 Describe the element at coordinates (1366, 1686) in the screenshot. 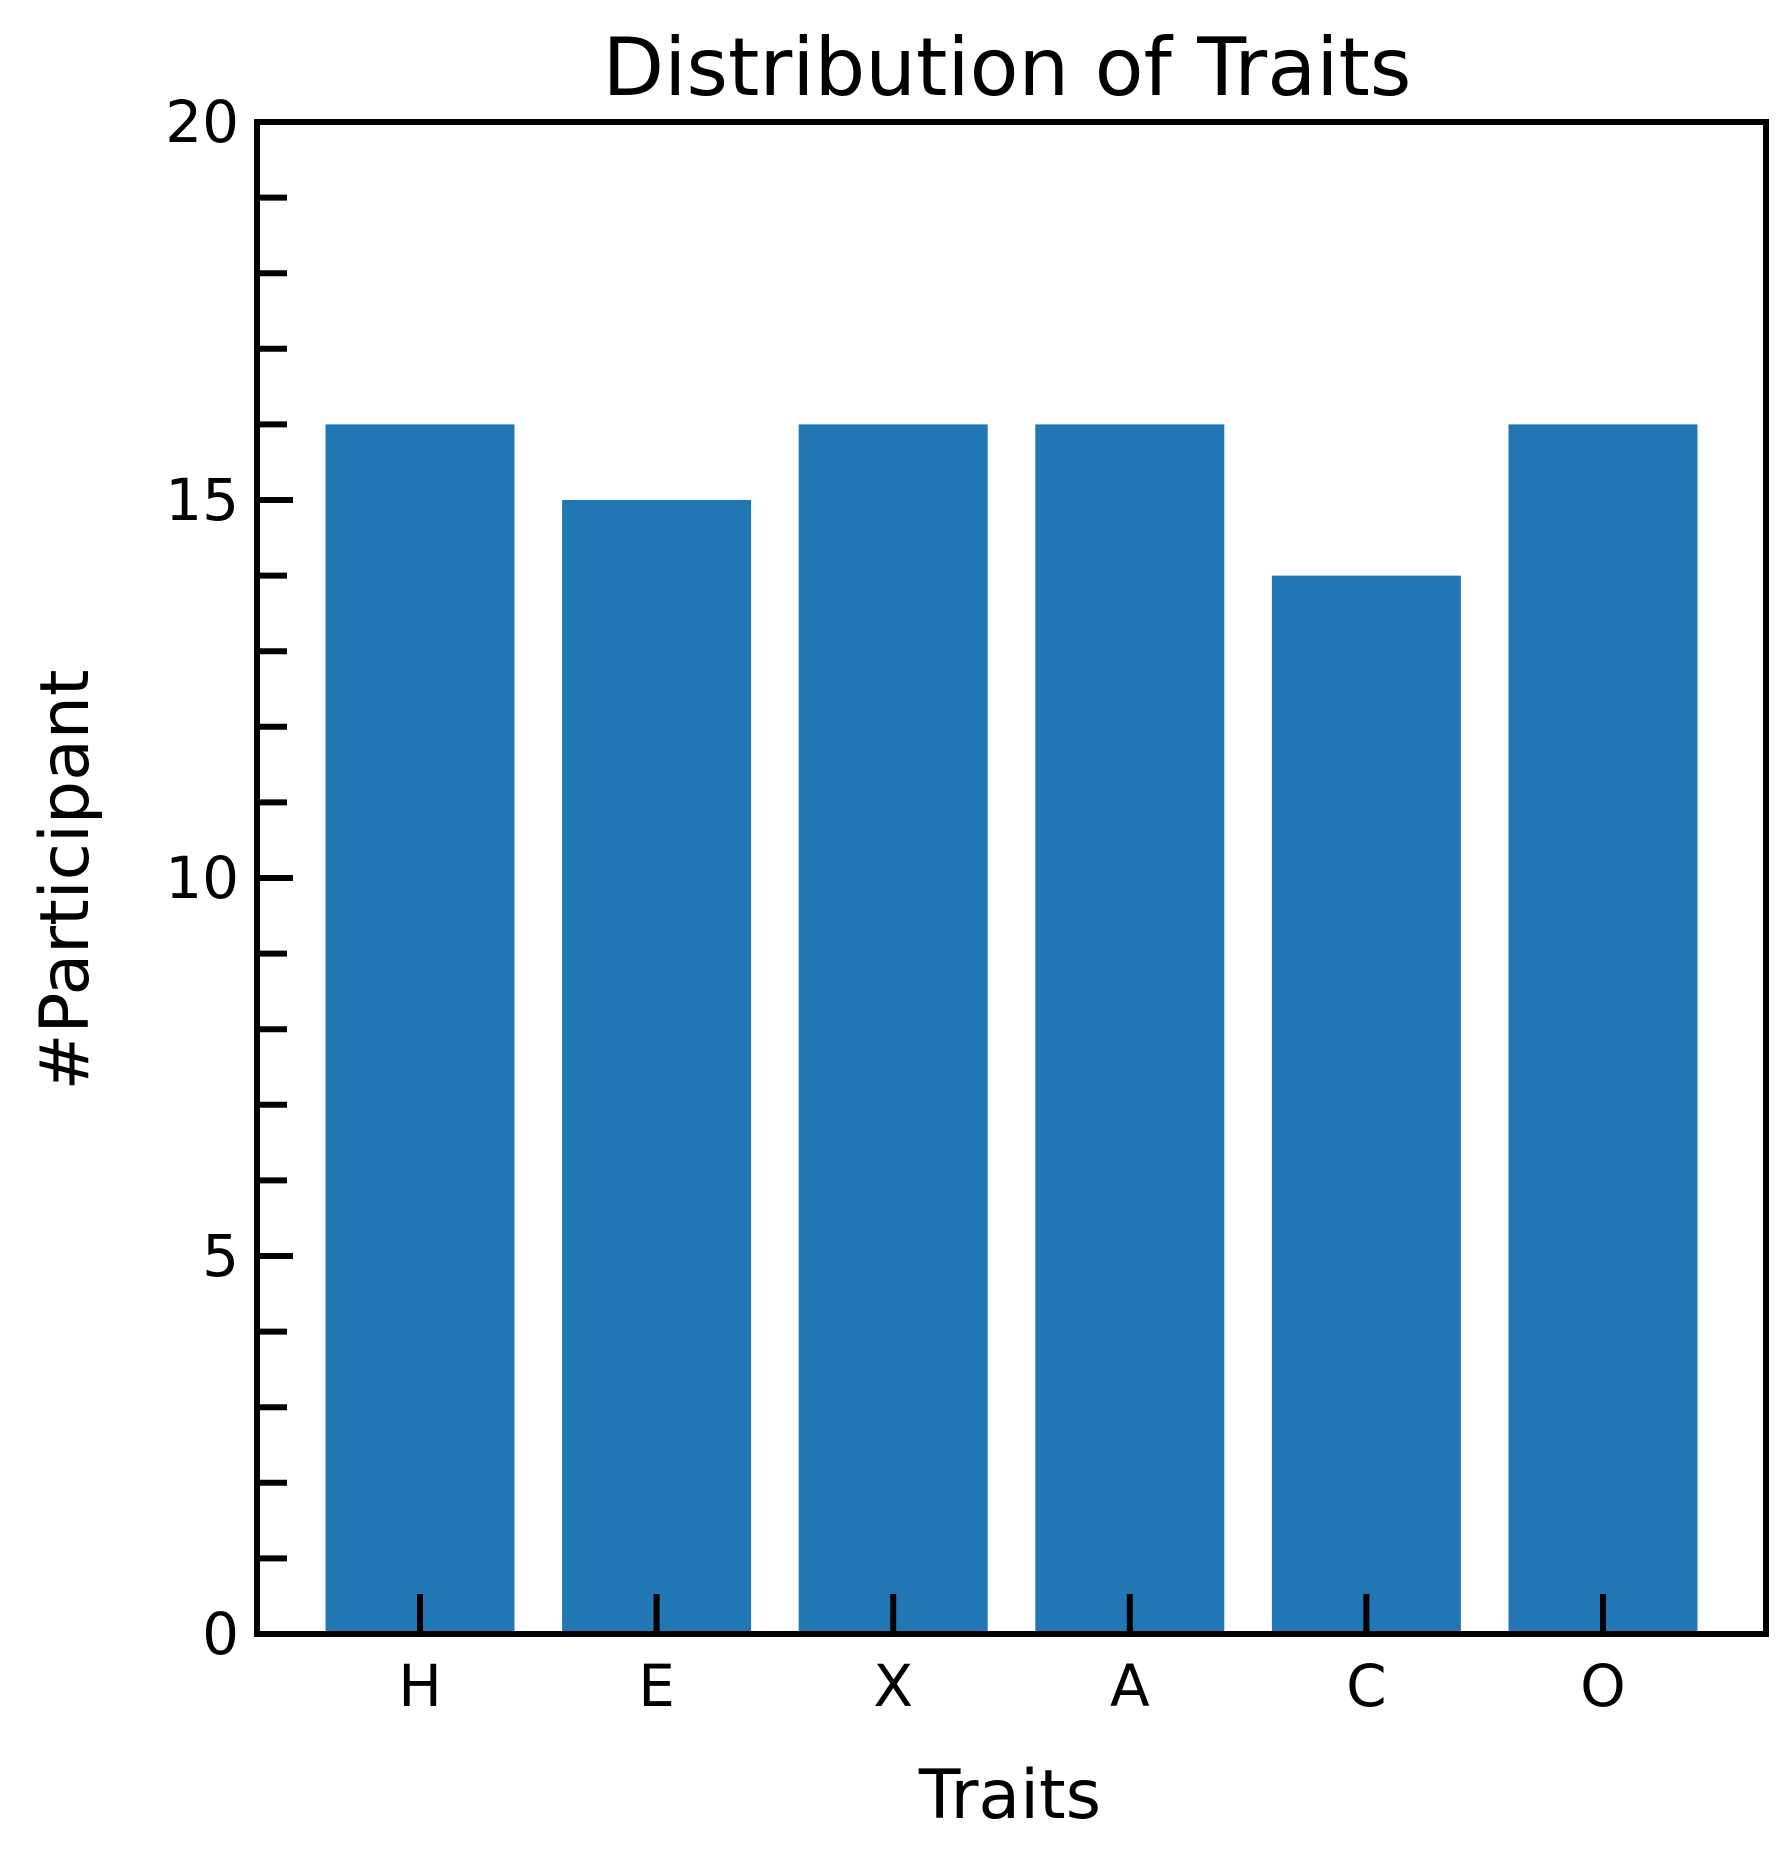

I see `x-tick-label: C` at that location.